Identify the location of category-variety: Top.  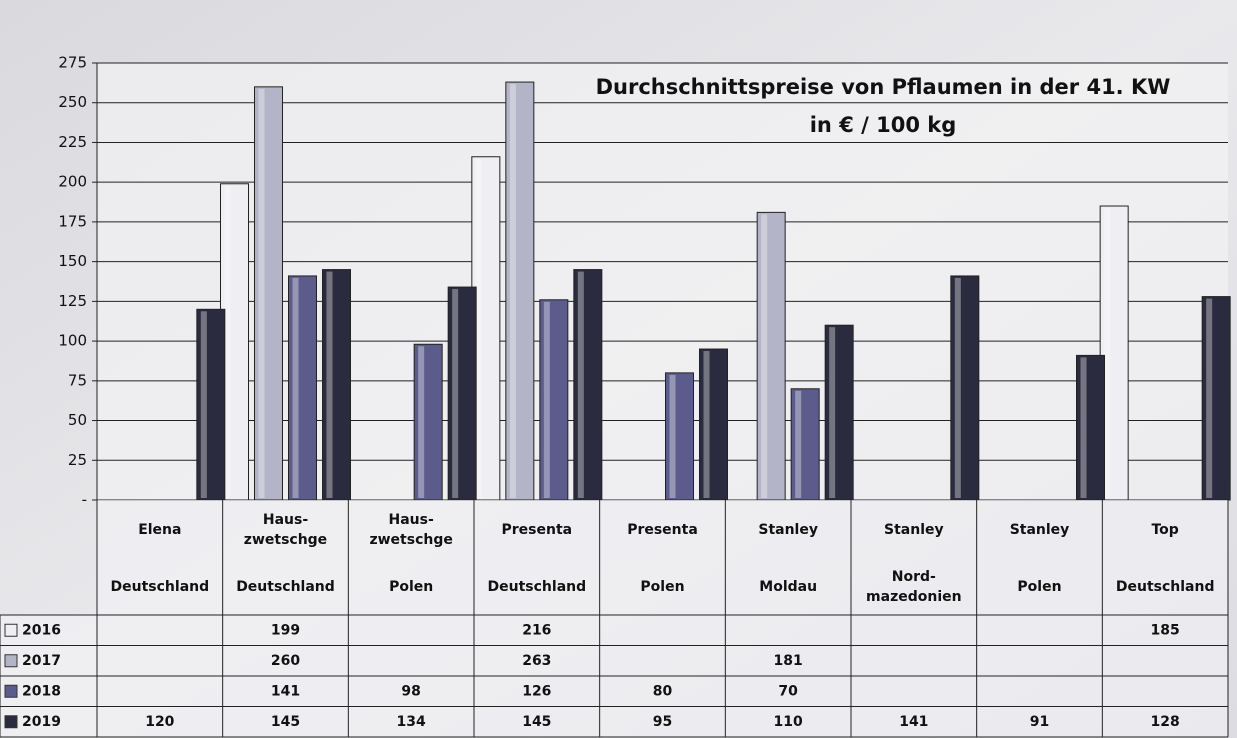
(1164, 530).